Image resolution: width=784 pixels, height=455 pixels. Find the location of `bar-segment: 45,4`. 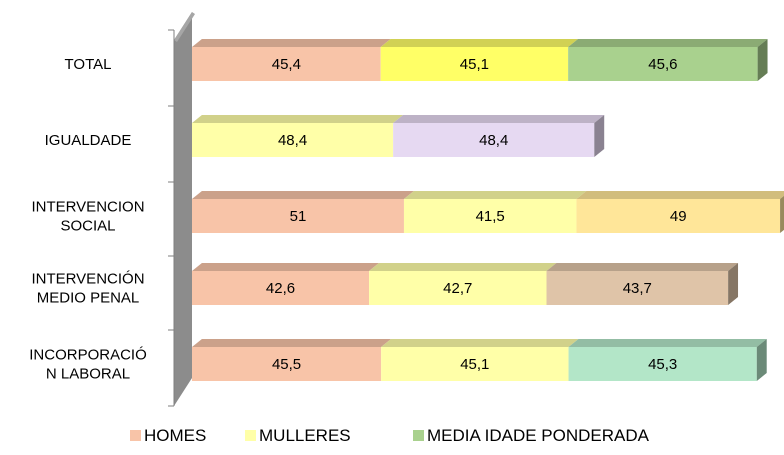

bar-segment: 45,4 is located at coordinates (291, 60).